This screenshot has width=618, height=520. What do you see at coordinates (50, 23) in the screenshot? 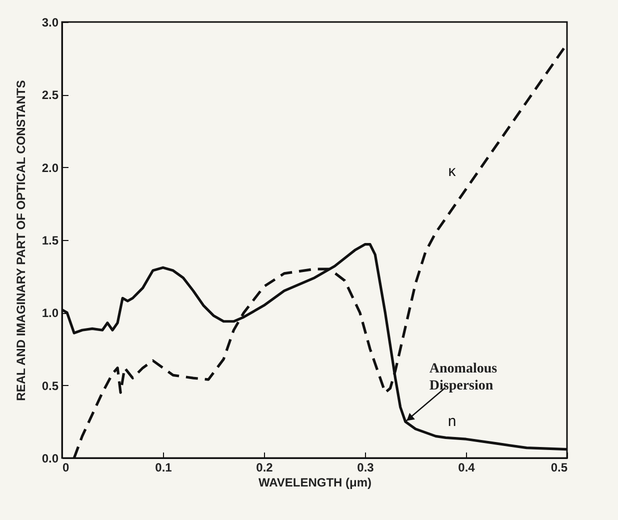
I see `y-tick-label: 3.0` at bounding box center [50, 23].